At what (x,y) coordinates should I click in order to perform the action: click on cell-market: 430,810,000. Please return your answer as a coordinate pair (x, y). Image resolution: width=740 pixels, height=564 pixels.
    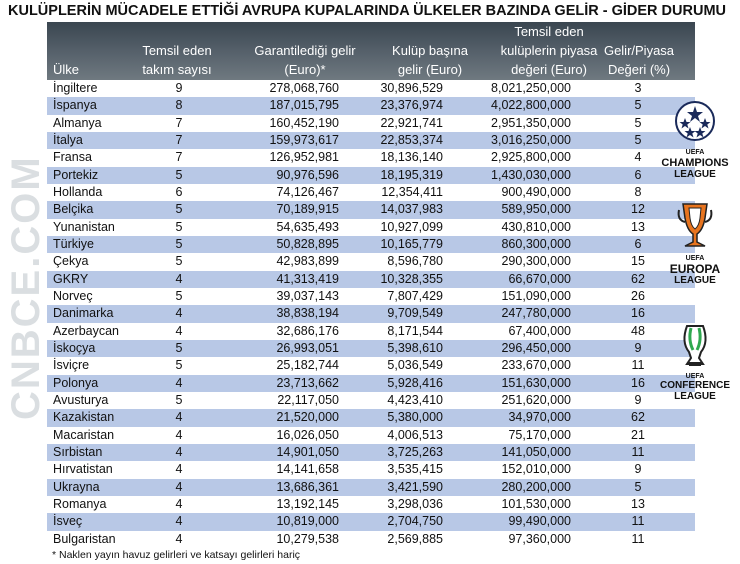
    Looking at the image, I should click on (536, 226).